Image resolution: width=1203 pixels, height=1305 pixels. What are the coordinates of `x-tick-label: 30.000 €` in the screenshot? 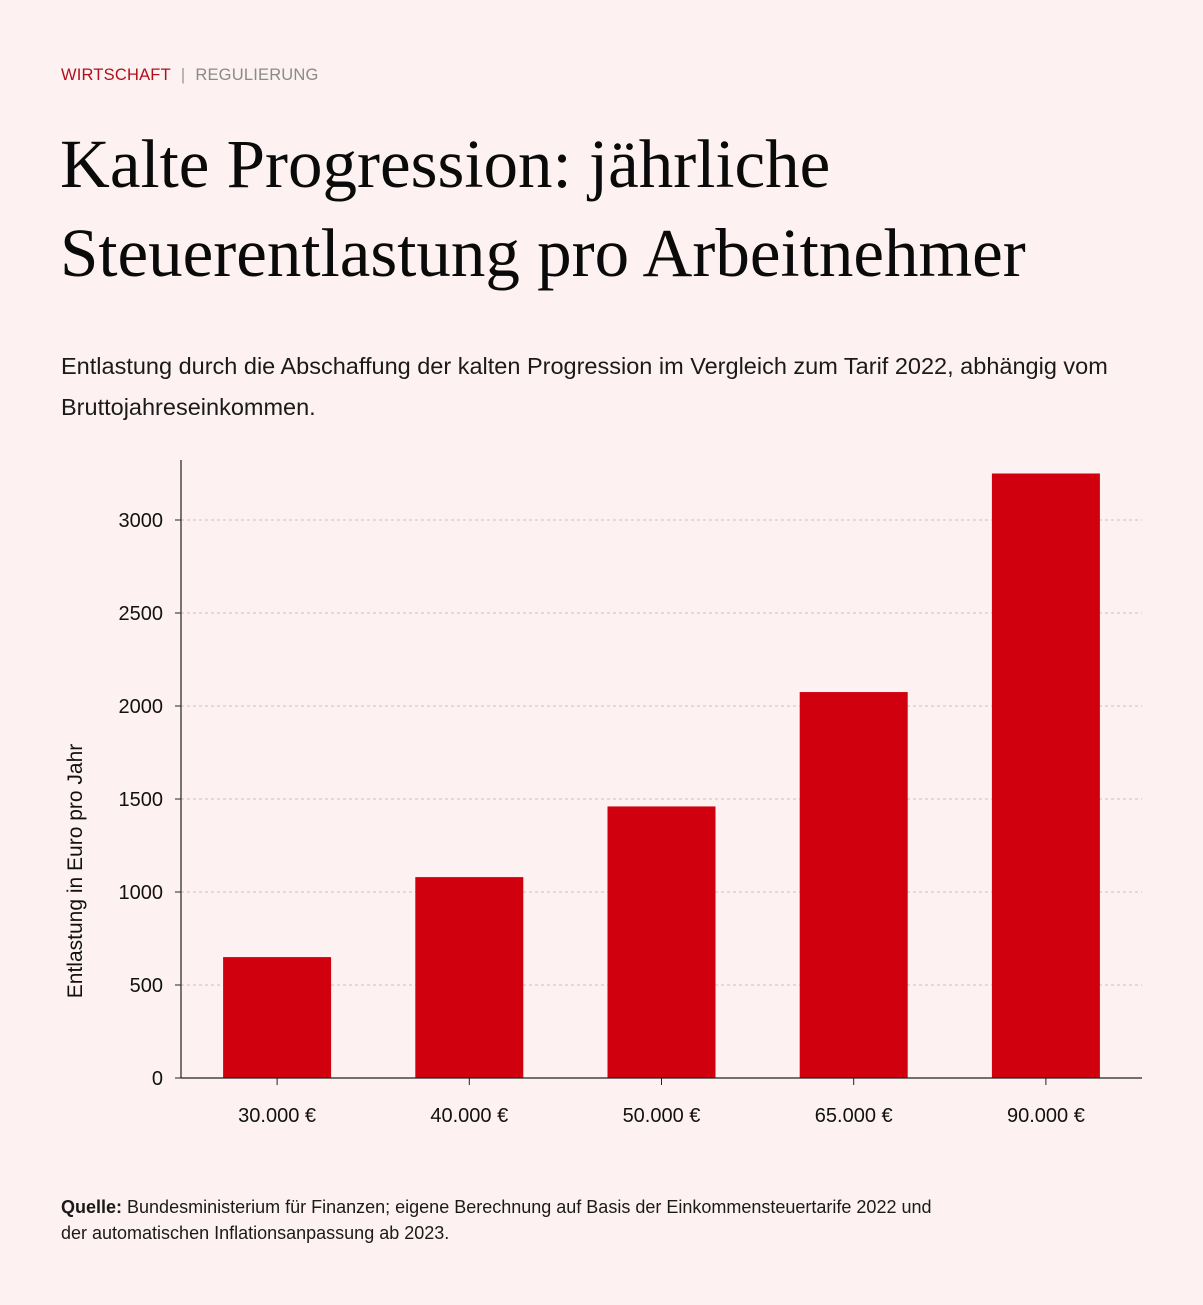 It's located at (277, 1116).